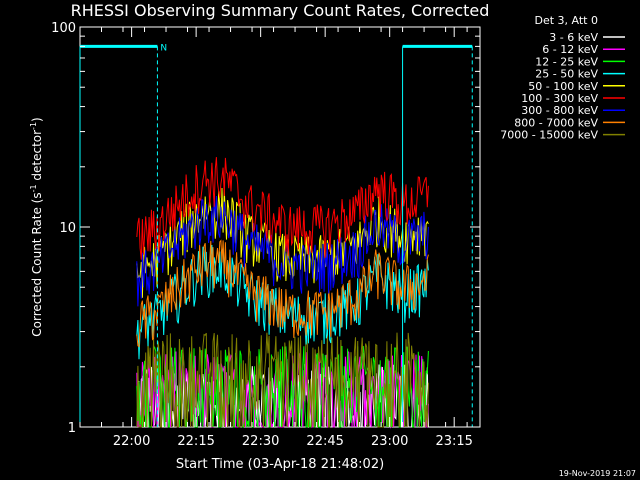  I want to click on generated-timestamp: 19-Nov-2019 21:07, so click(597, 473).